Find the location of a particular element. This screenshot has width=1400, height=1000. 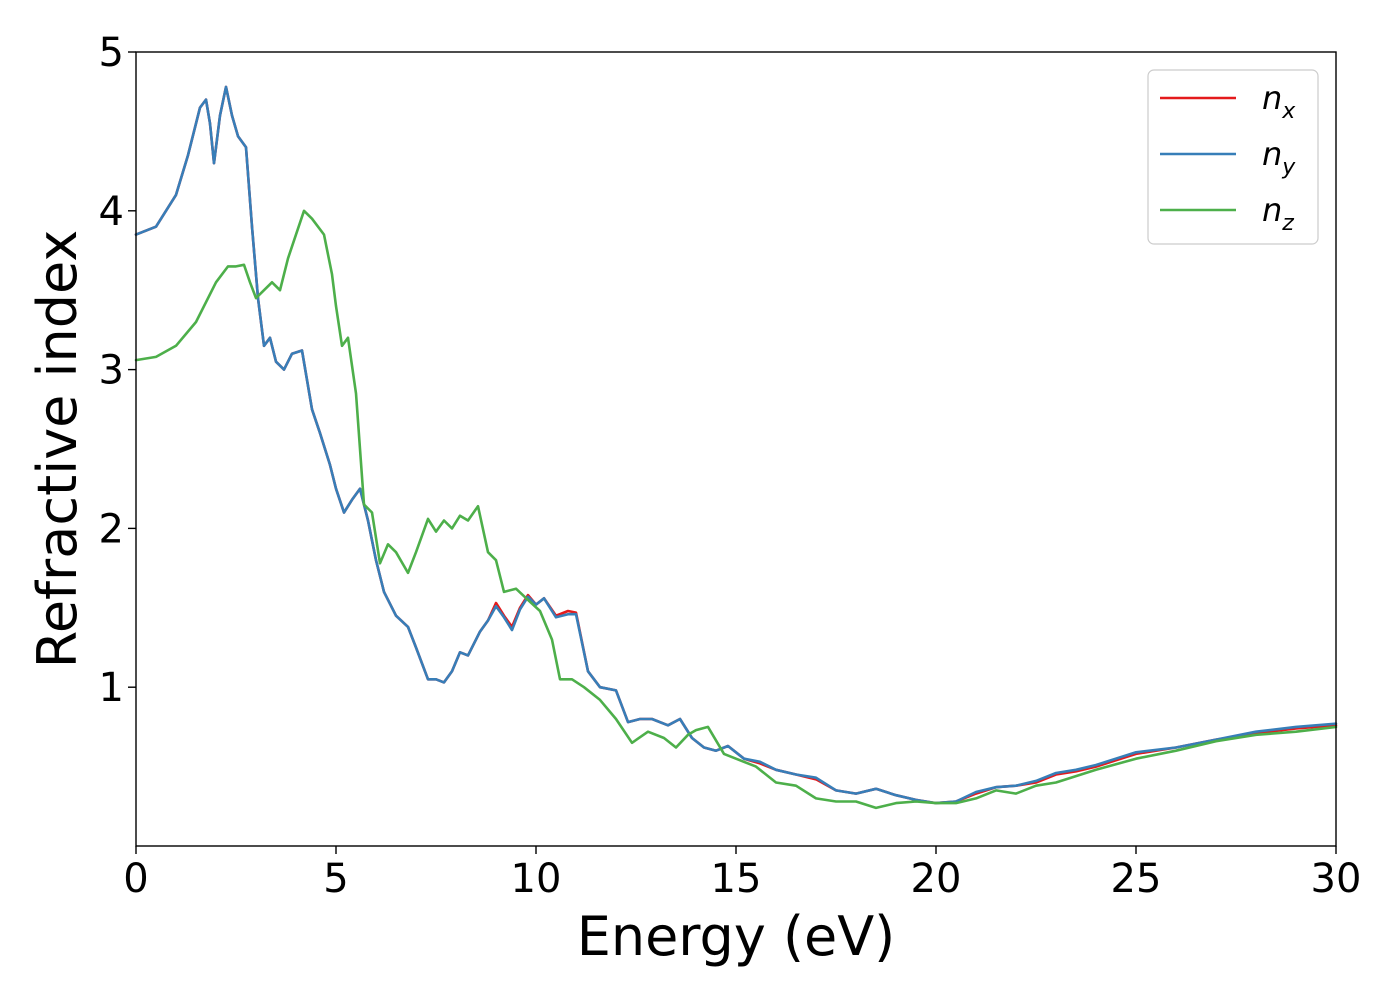

y-tick-label: 4 is located at coordinates (111, 212).